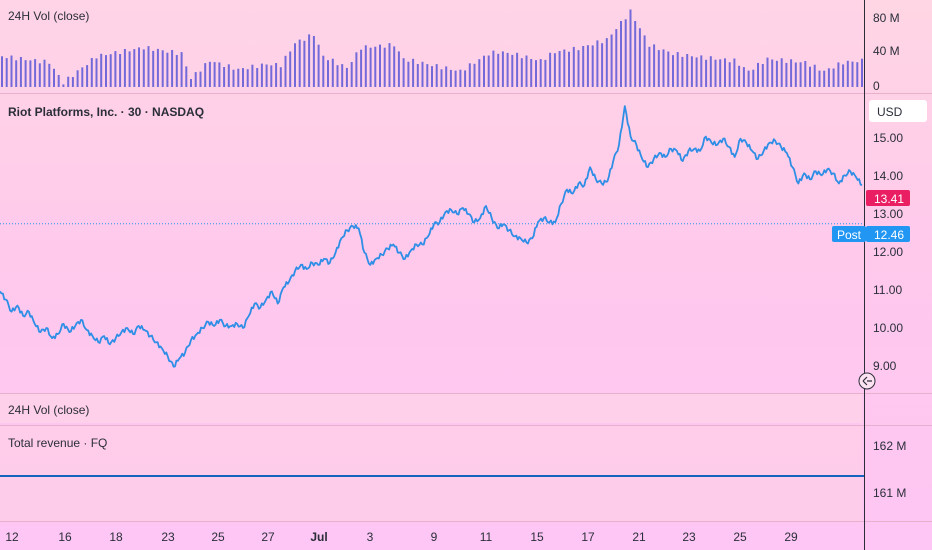 The image size is (932, 550). I want to click on top-volume-tick-0: 0, so click(876, 86).